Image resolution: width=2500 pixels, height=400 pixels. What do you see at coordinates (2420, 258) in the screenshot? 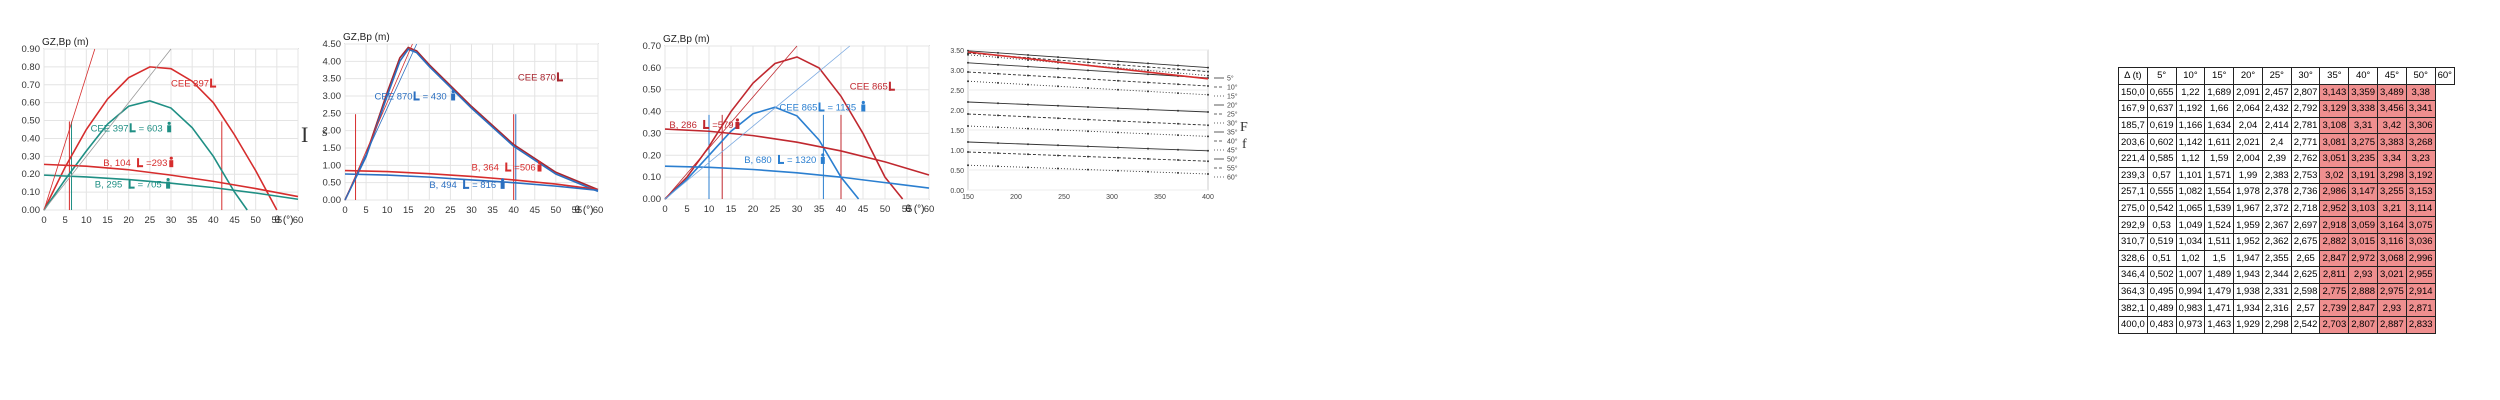
I see `table-cell: 2,996` at bounding box center [2420, 258].